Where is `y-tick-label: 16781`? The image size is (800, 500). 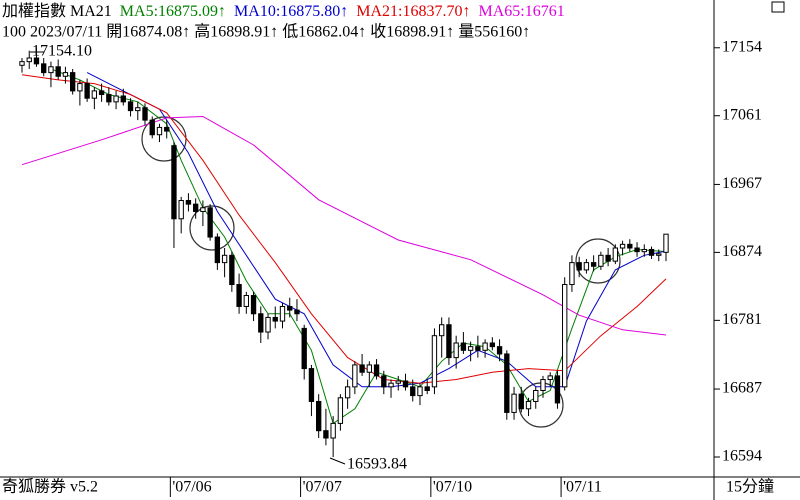
y-tick-label: 16781 is located at coordinates (742, 319).